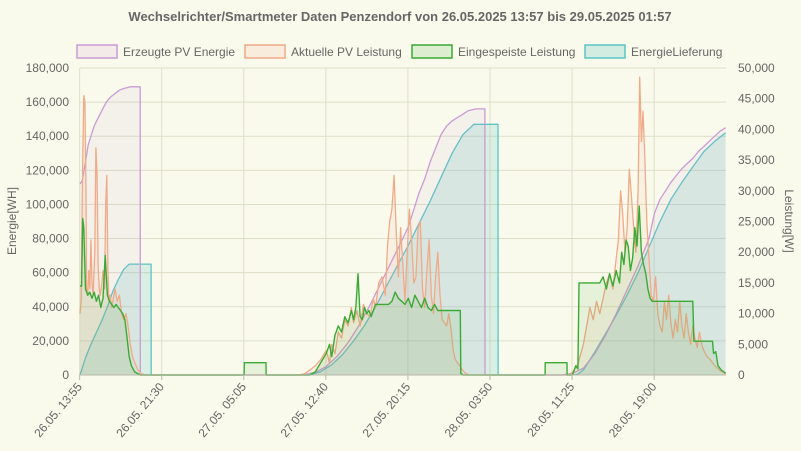 The width and height of the screenshot is (801, 451). Describe the element at coordinates (48, 102) in the screenshot. I see `y-tick-left-label: 160,000` at that location.